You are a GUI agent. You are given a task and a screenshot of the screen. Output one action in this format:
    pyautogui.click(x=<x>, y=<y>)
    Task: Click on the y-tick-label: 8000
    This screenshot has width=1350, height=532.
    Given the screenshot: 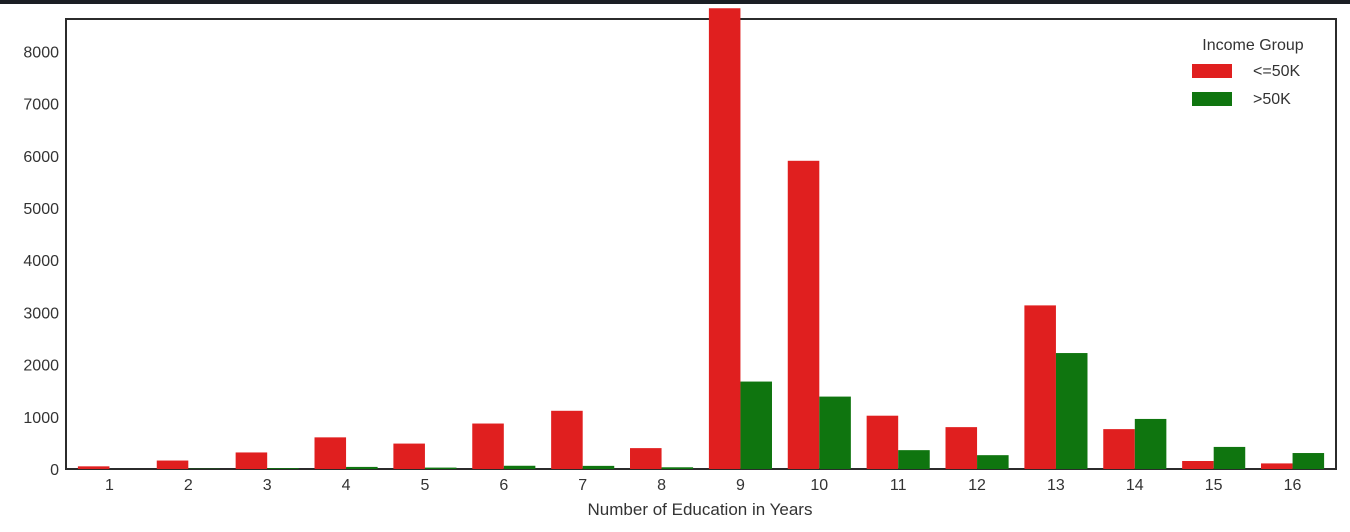 What is the action you would take?
    pyautogui.click(x=41, y=52)
    